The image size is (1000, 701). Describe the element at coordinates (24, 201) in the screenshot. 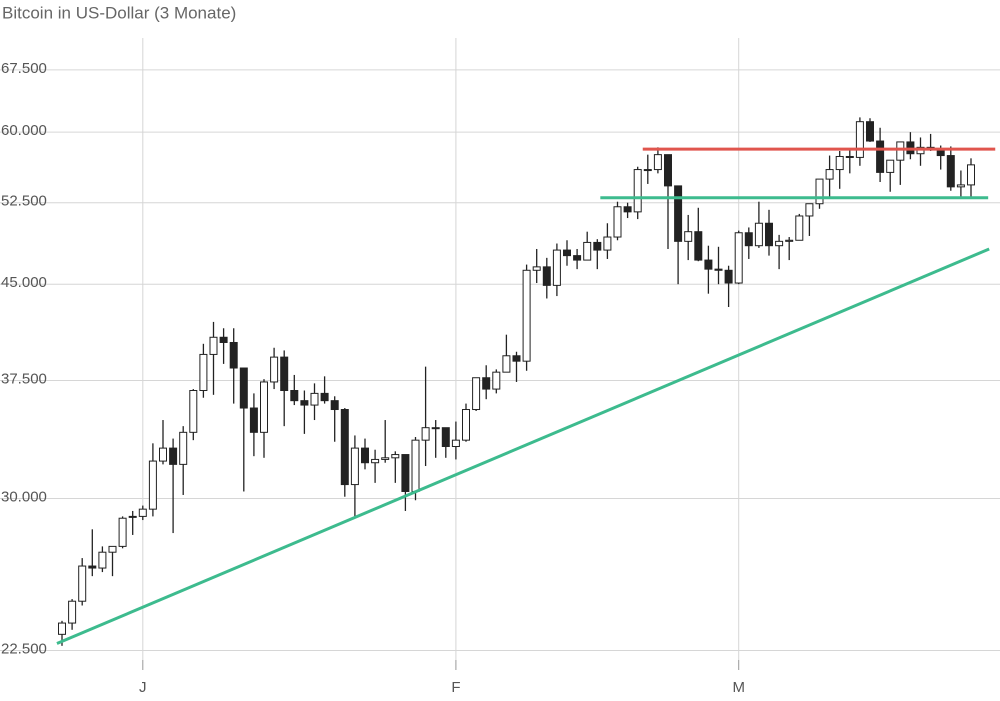

I see `y-tick-label: 52.500` at that location.